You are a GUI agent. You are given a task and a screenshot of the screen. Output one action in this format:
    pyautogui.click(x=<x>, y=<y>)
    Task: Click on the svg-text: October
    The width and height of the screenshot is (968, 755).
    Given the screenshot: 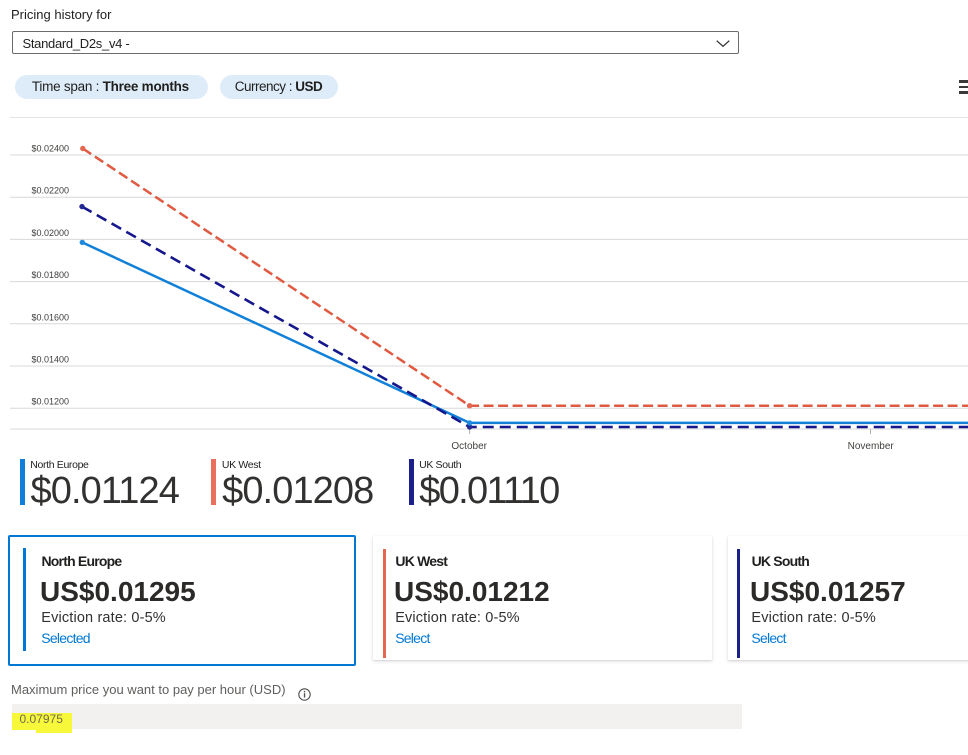 What is the action you would take?
    pyautogui.click(x=469, y=446)
    